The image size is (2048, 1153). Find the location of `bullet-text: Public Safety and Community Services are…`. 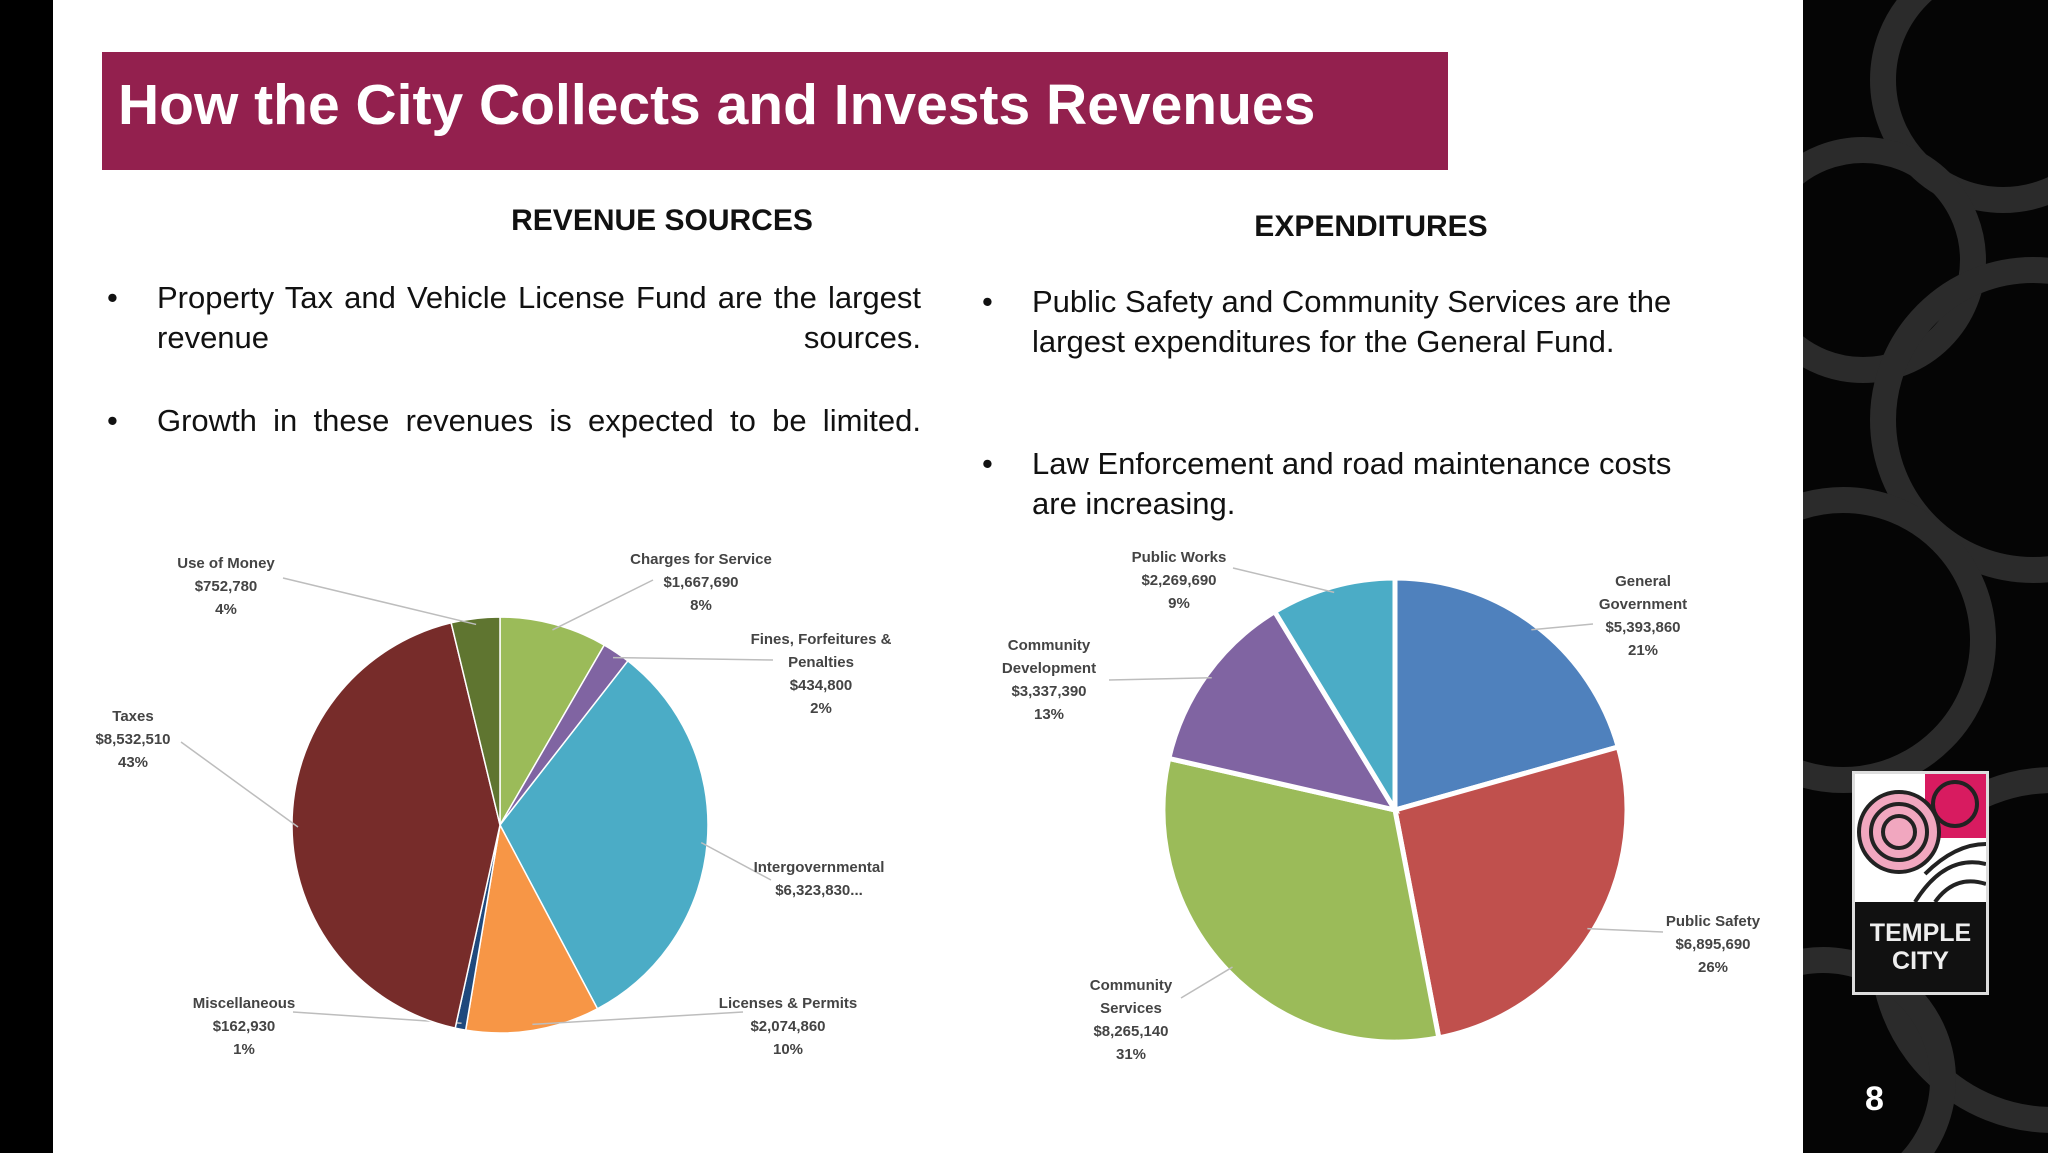

bullet-text: Public Safety and Community Services are… is located at coordinates (1352, 321).